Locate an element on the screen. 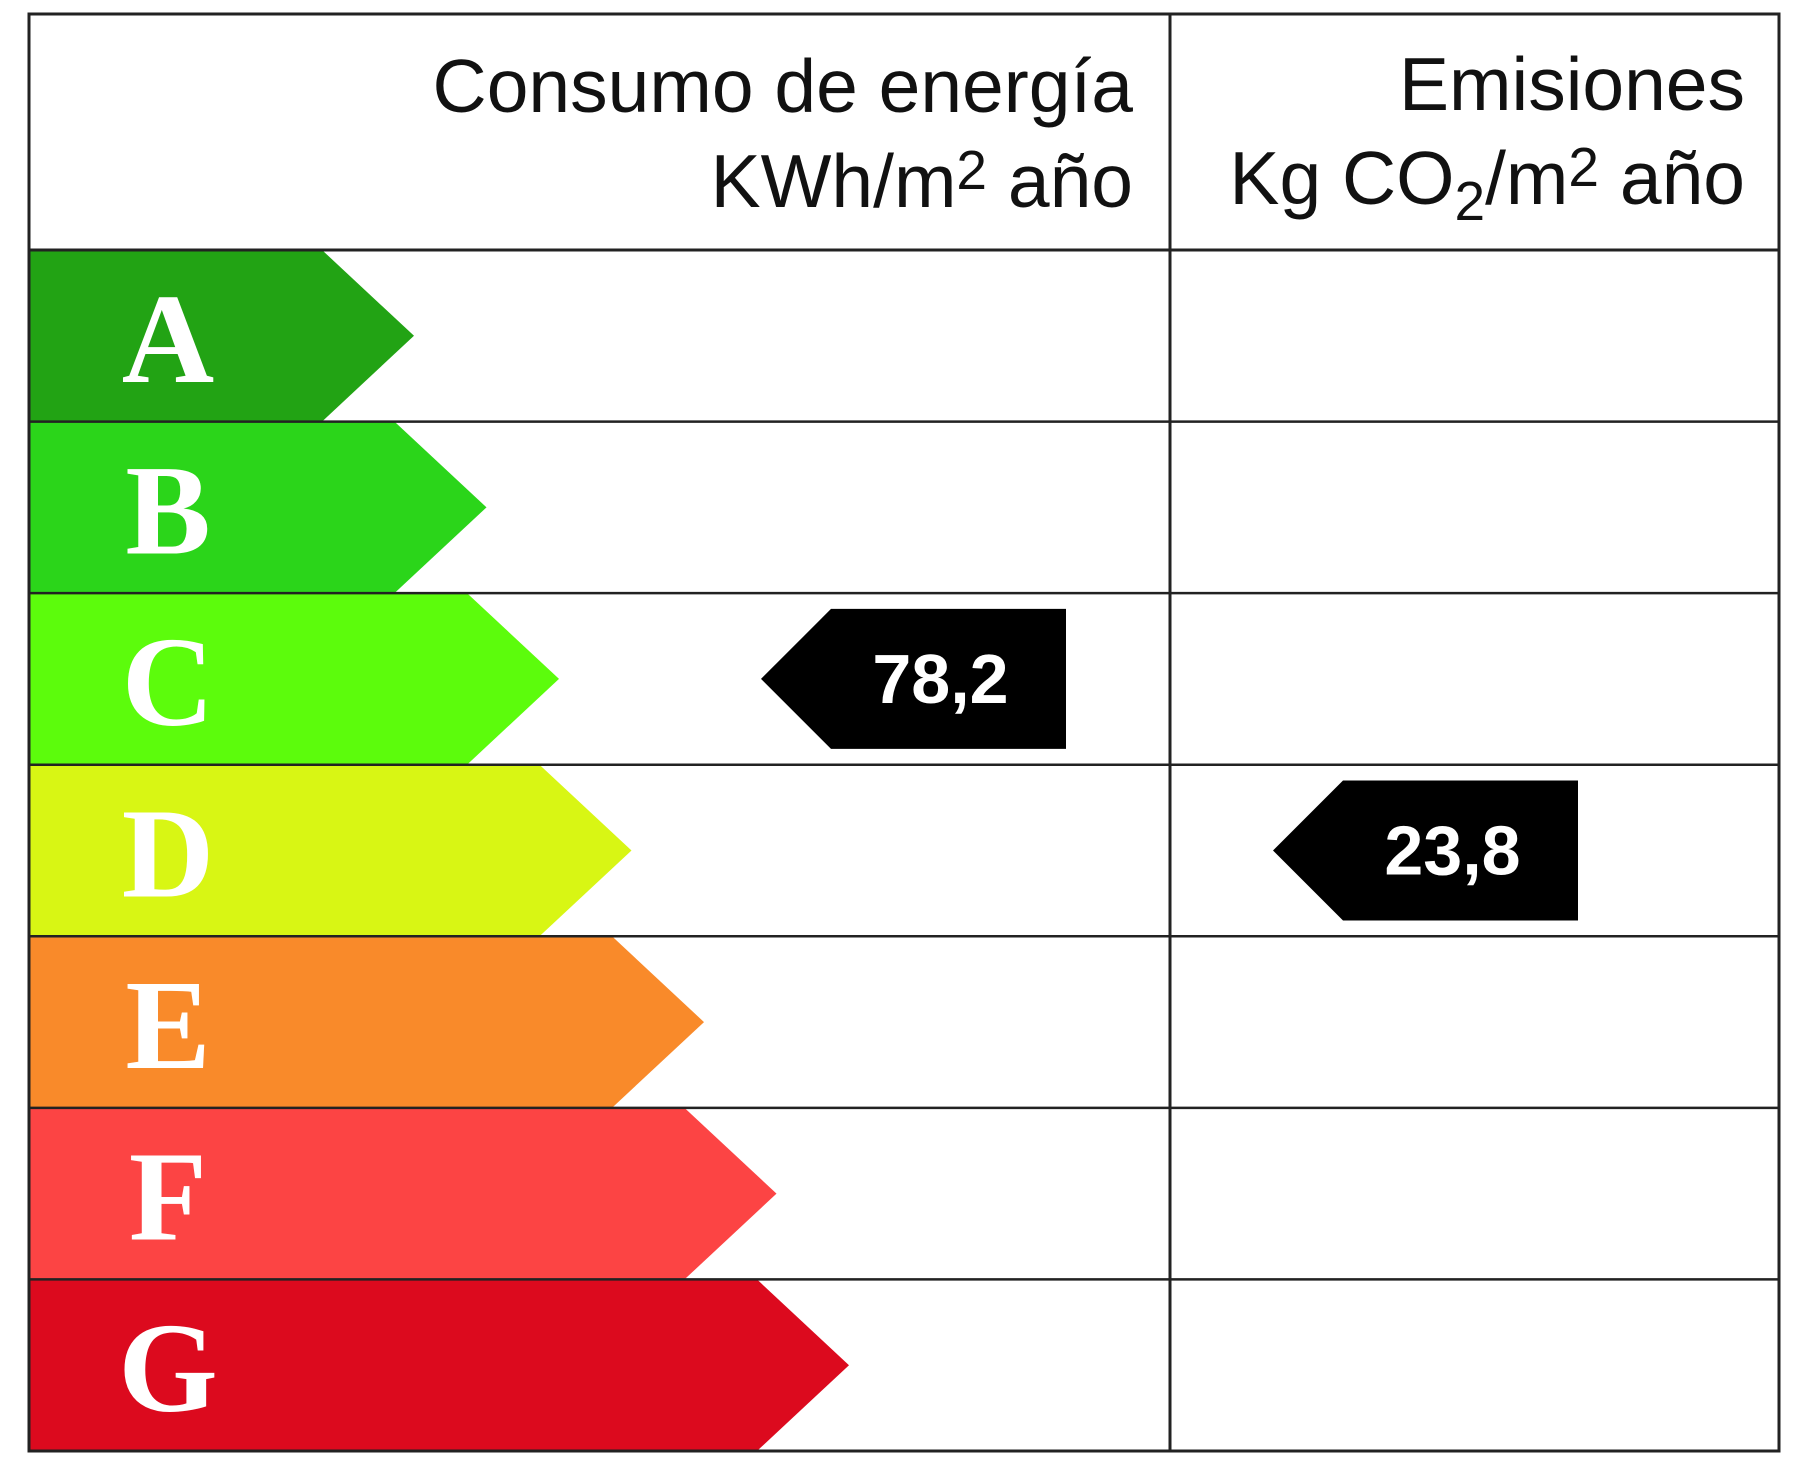 The width and height of the screenshot is (1802, 1479). value-label: 23,8 is located at coordinates (1452, 851).